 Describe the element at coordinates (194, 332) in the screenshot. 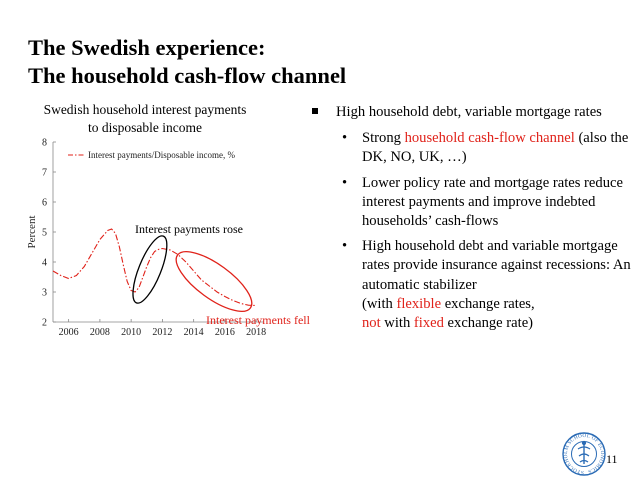

I see `x-tick-label: 2014` at that location.